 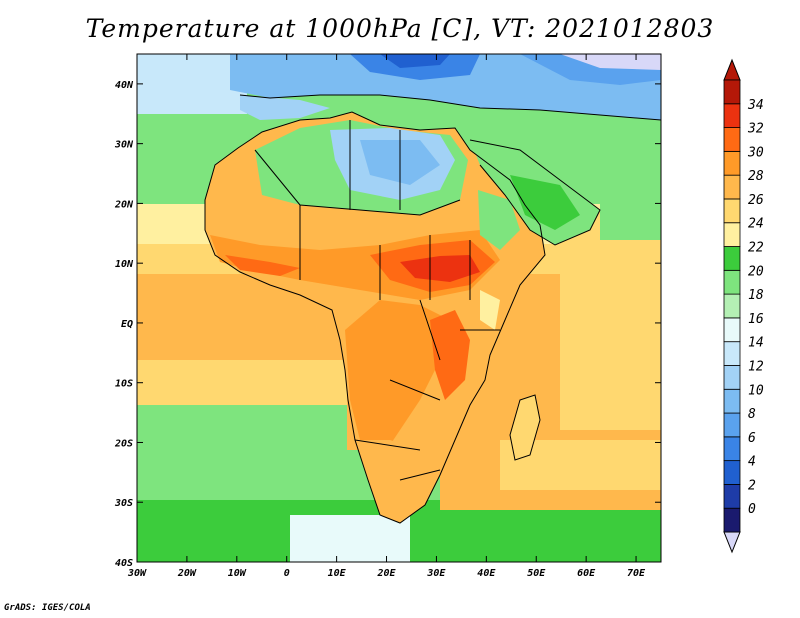 What do you see at coordinates (755, 152) in the screenshot?
I see `colorbar-label: 30` at bounding box center [755, 152].